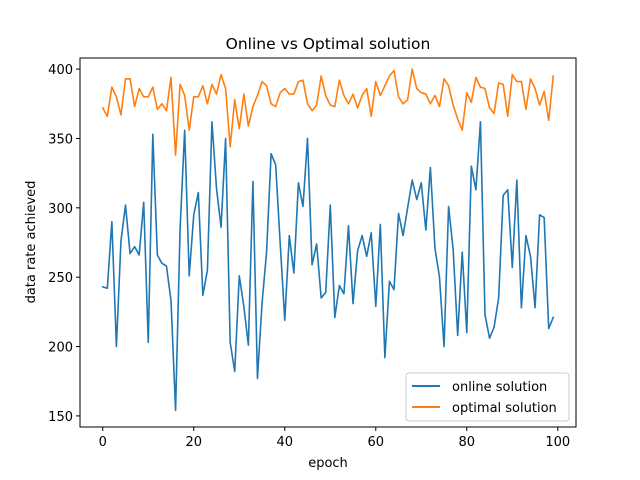 This screenshot has width=640, height=480. I want to click on x-tick-label: 0, so click(103, 442).